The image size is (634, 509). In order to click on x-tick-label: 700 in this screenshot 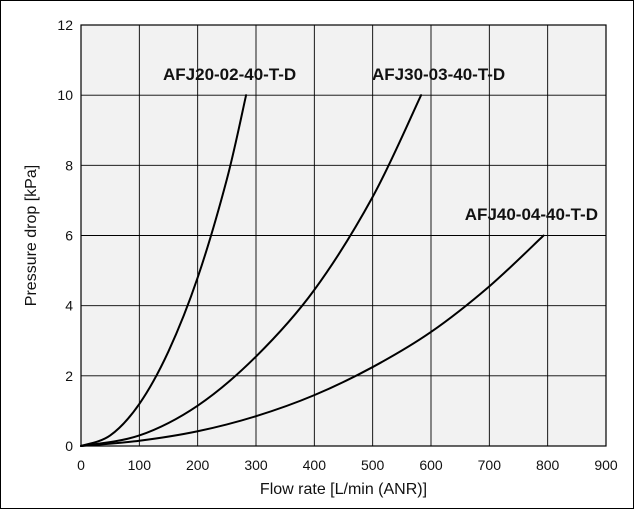, I will do `click(490, 465)`.